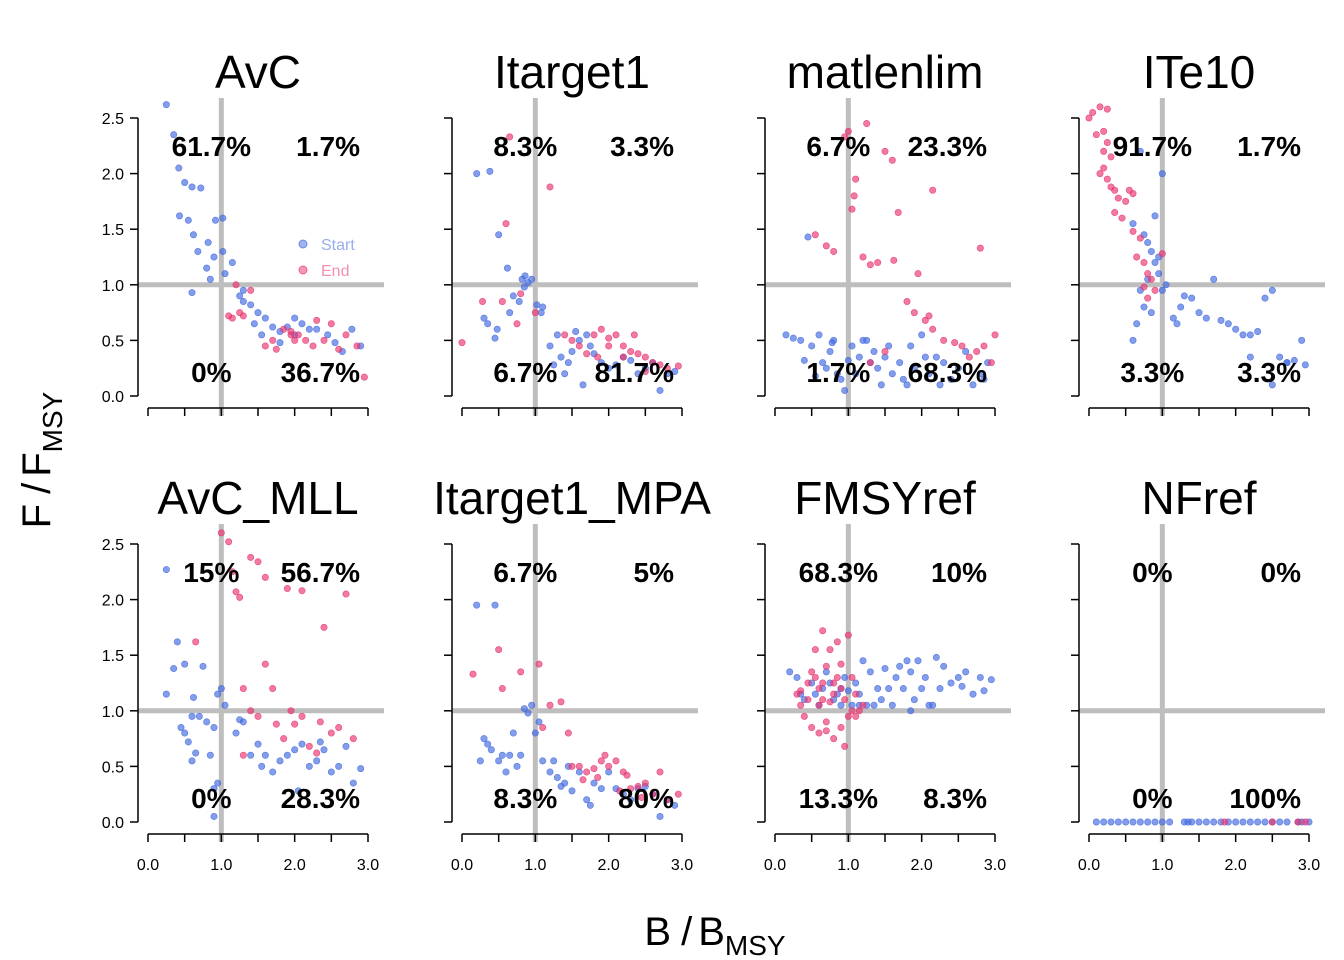 The image size is (1344, 960). What do you see at coordinates (113, 767) in the screenshot?
I see `y-tick-label: 0.5` at bounding box center [113, 767].